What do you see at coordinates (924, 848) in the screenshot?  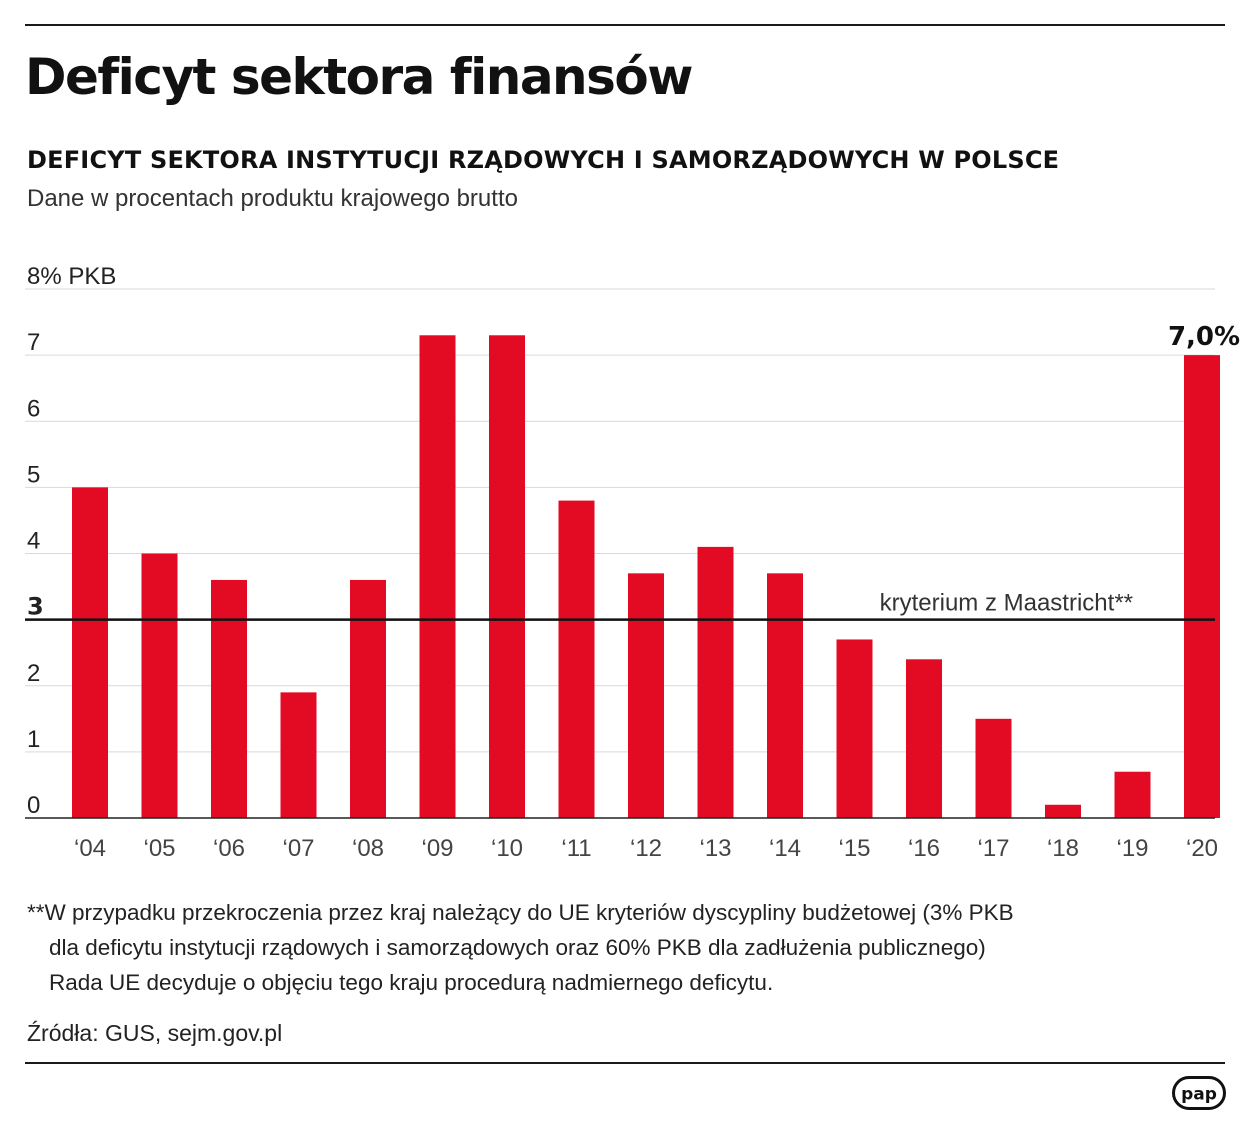 I see `x-tick-label: ‘16` at bounding box center [924, 848].